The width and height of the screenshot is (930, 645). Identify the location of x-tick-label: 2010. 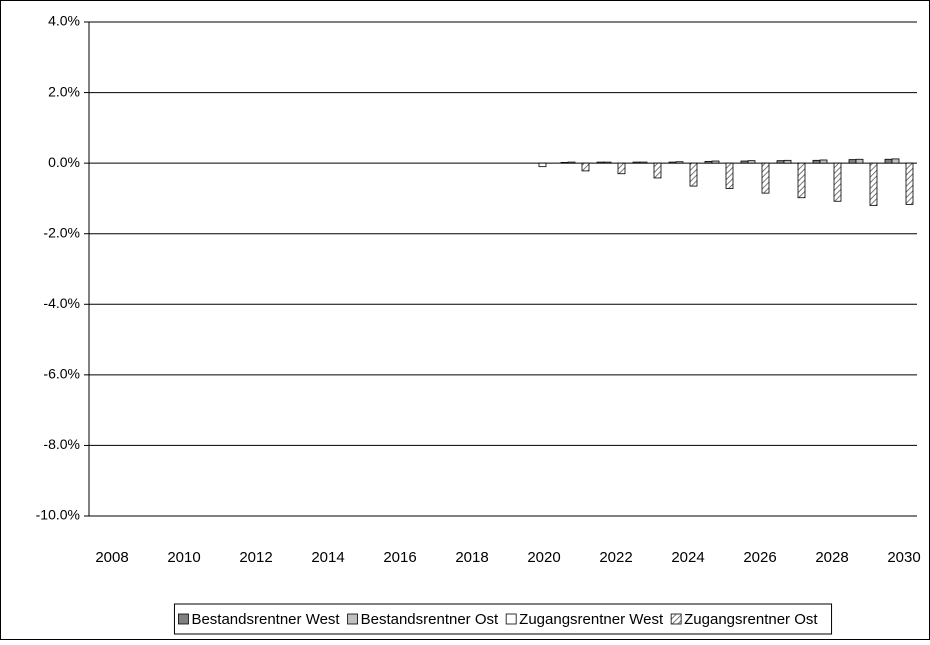
(183, 557).